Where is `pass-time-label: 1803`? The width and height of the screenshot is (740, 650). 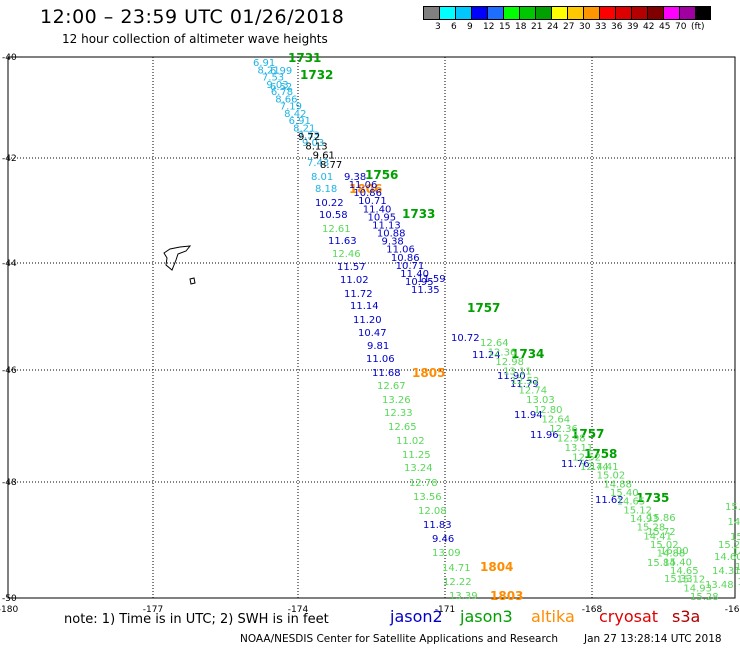 pass-time-label: 1803 is located at coordinates (506, 596).